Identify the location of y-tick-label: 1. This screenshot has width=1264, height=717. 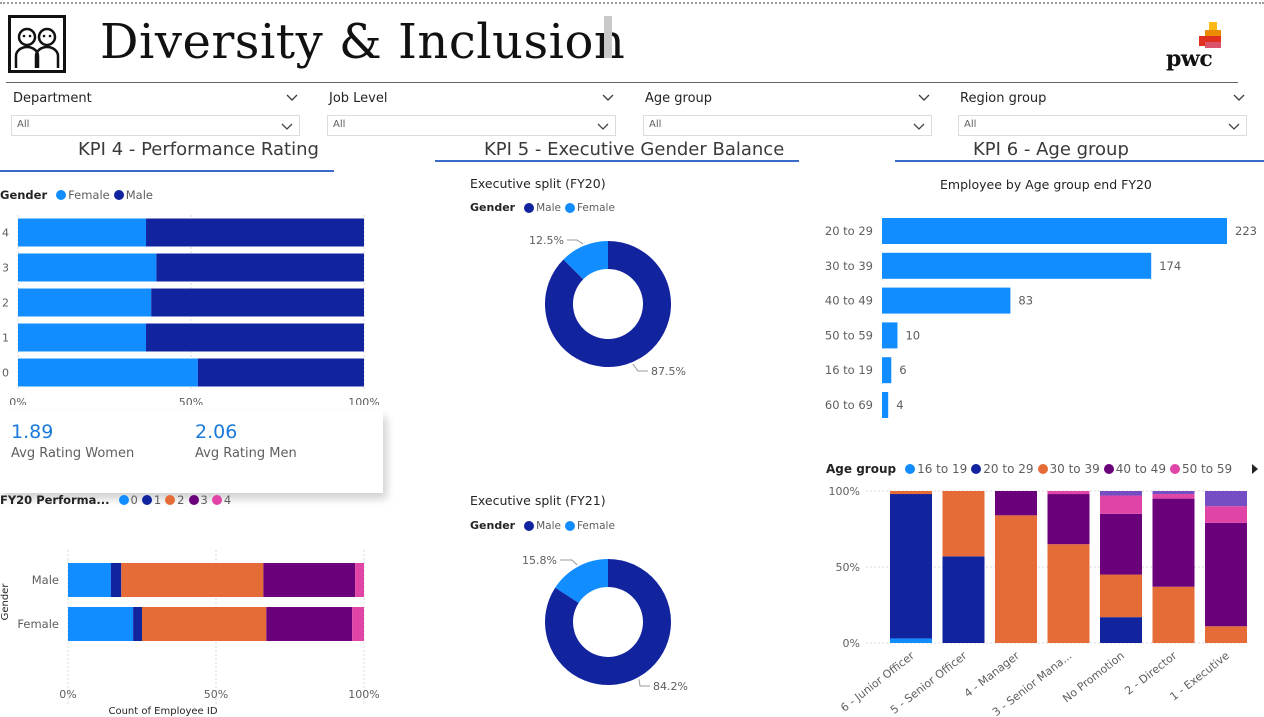
(5, 338).